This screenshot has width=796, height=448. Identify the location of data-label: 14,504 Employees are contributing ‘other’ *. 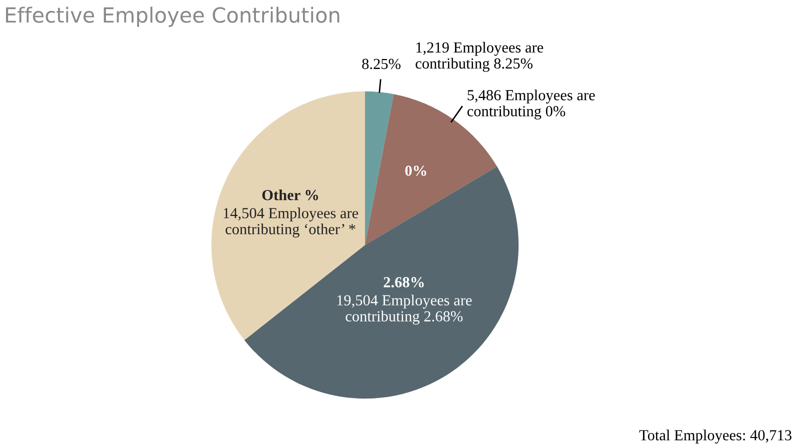
(291, 223).